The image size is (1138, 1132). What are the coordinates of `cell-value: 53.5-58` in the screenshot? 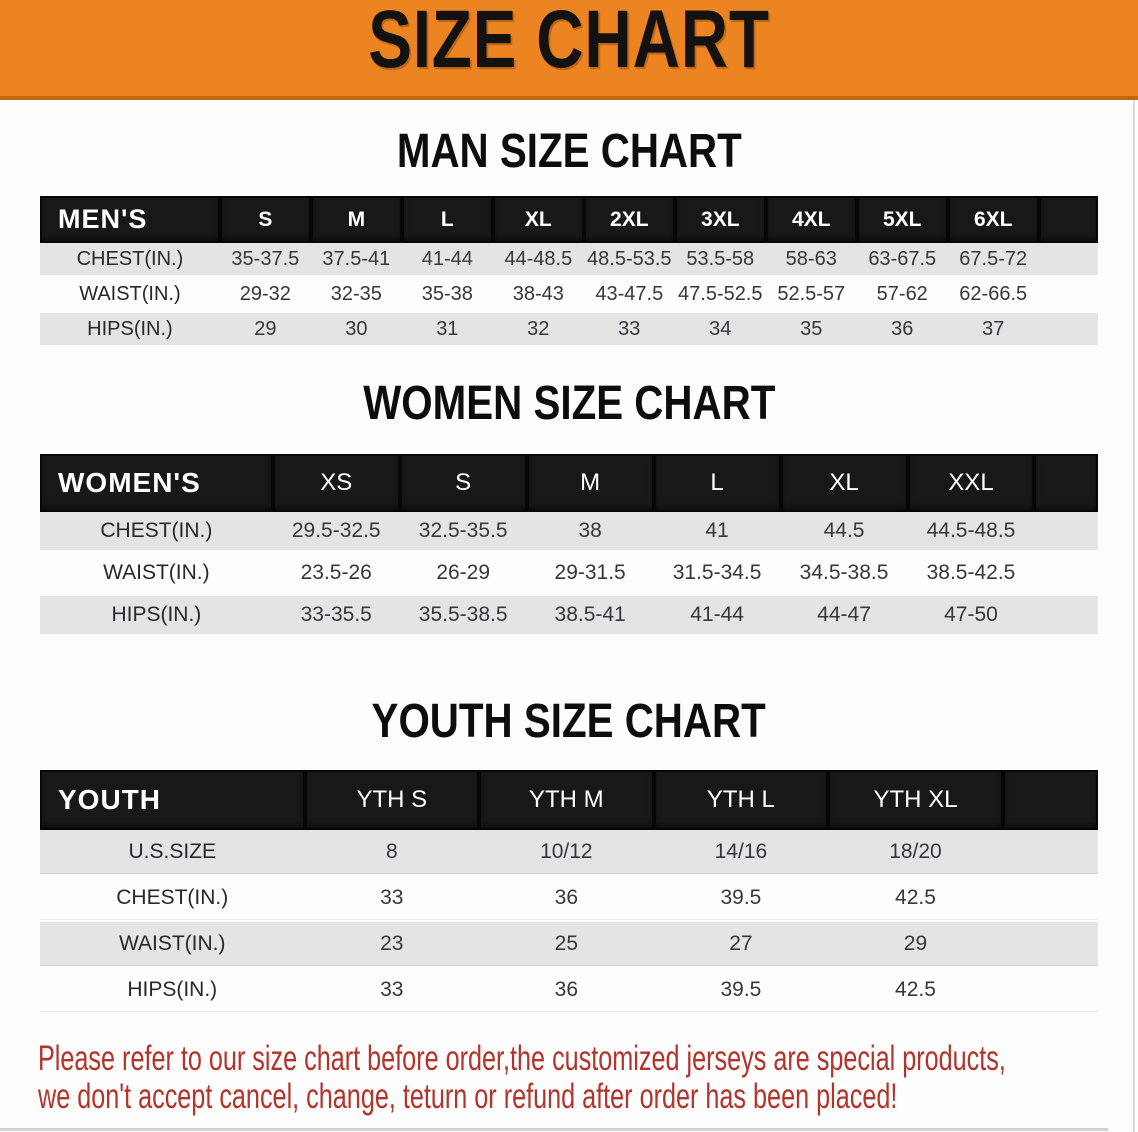 It's located at (720, 260).